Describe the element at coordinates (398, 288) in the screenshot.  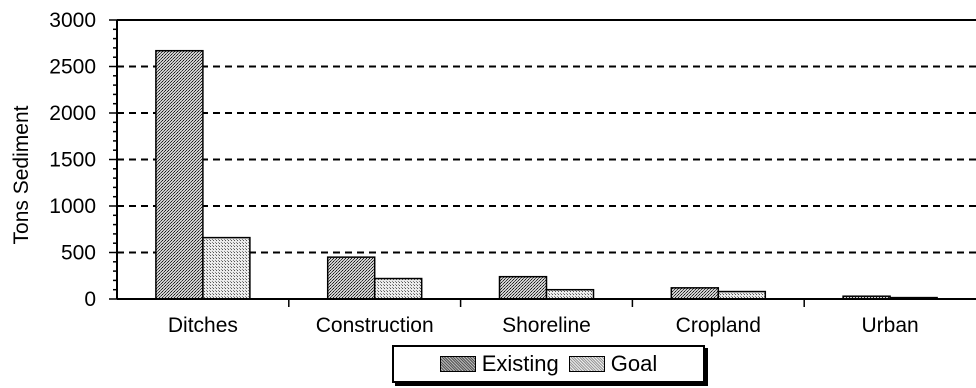
I see `bar-goal-construction` at that location.